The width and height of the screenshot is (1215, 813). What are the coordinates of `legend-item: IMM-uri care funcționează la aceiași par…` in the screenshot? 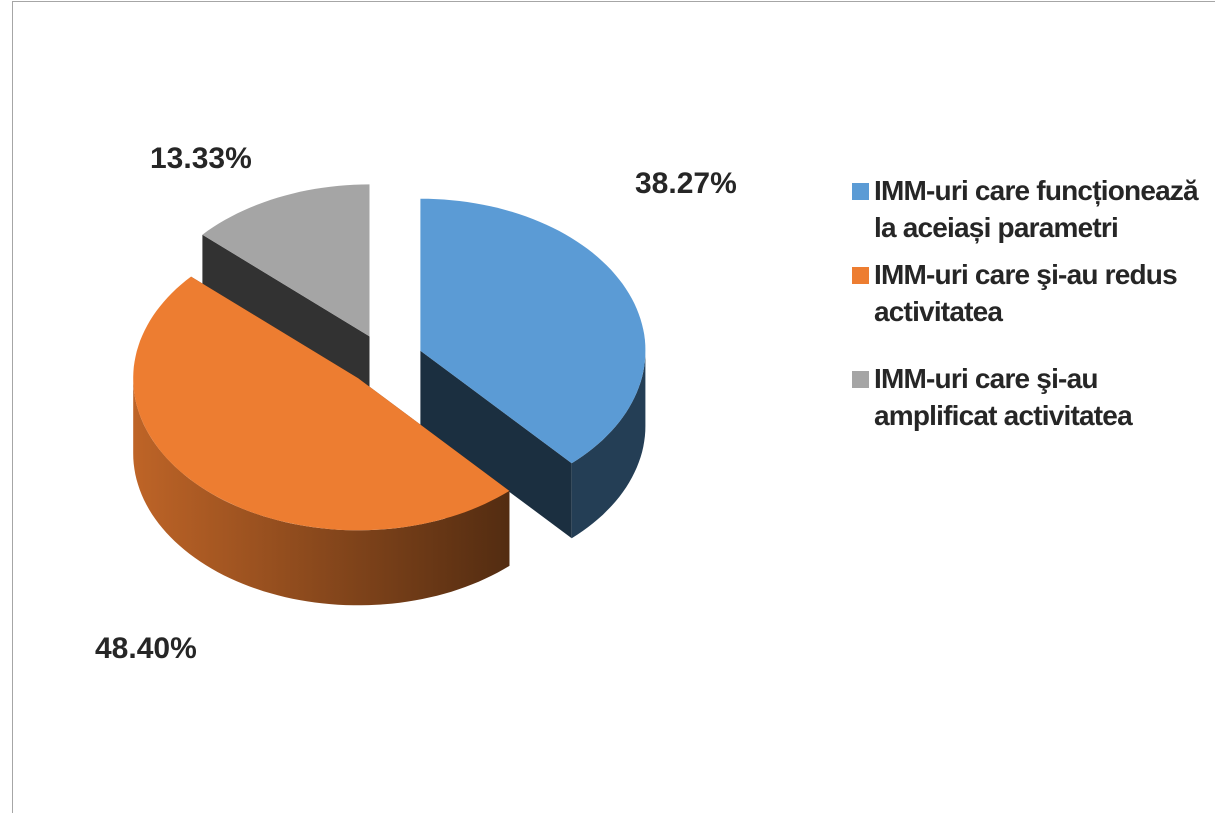 It's located at (1028, 209).